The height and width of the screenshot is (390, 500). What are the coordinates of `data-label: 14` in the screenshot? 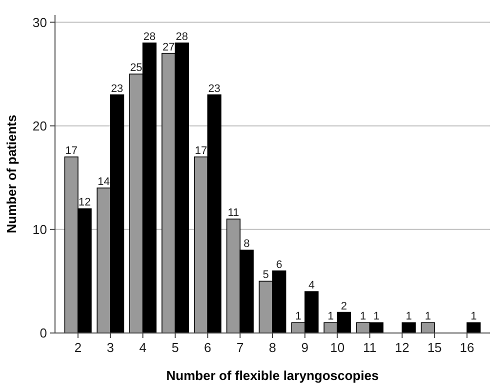 It's located at (104, 182).